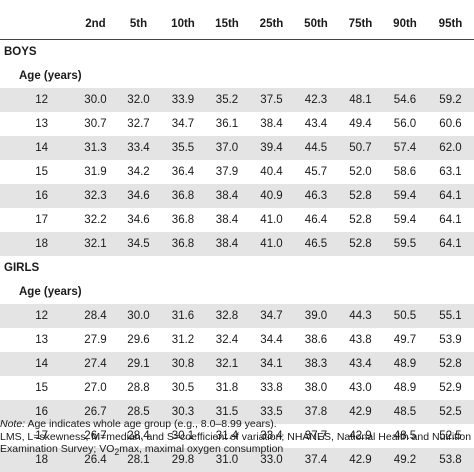 The image size is (474, 472). Describe the element at coordinates (37, 364) in the screenshot. I see `age-cell: 14` at that location.